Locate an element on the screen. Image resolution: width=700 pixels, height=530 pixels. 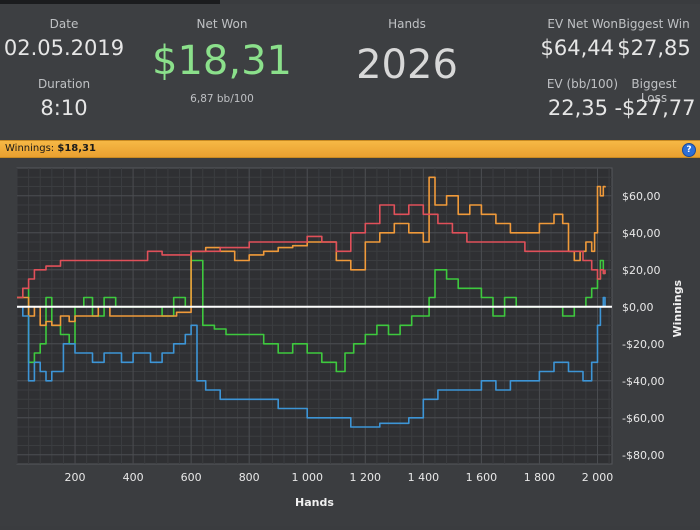
x-tick-label: 200 is located at coordinates (75, 477).